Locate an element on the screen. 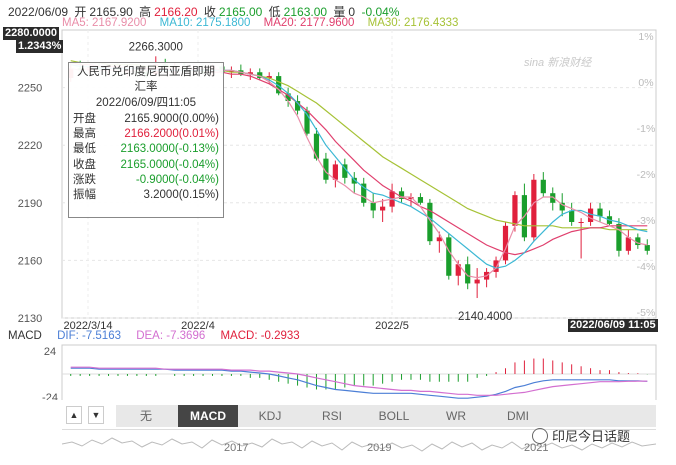  scroll-left-button: ▲ is located at coordinates (74, 415).